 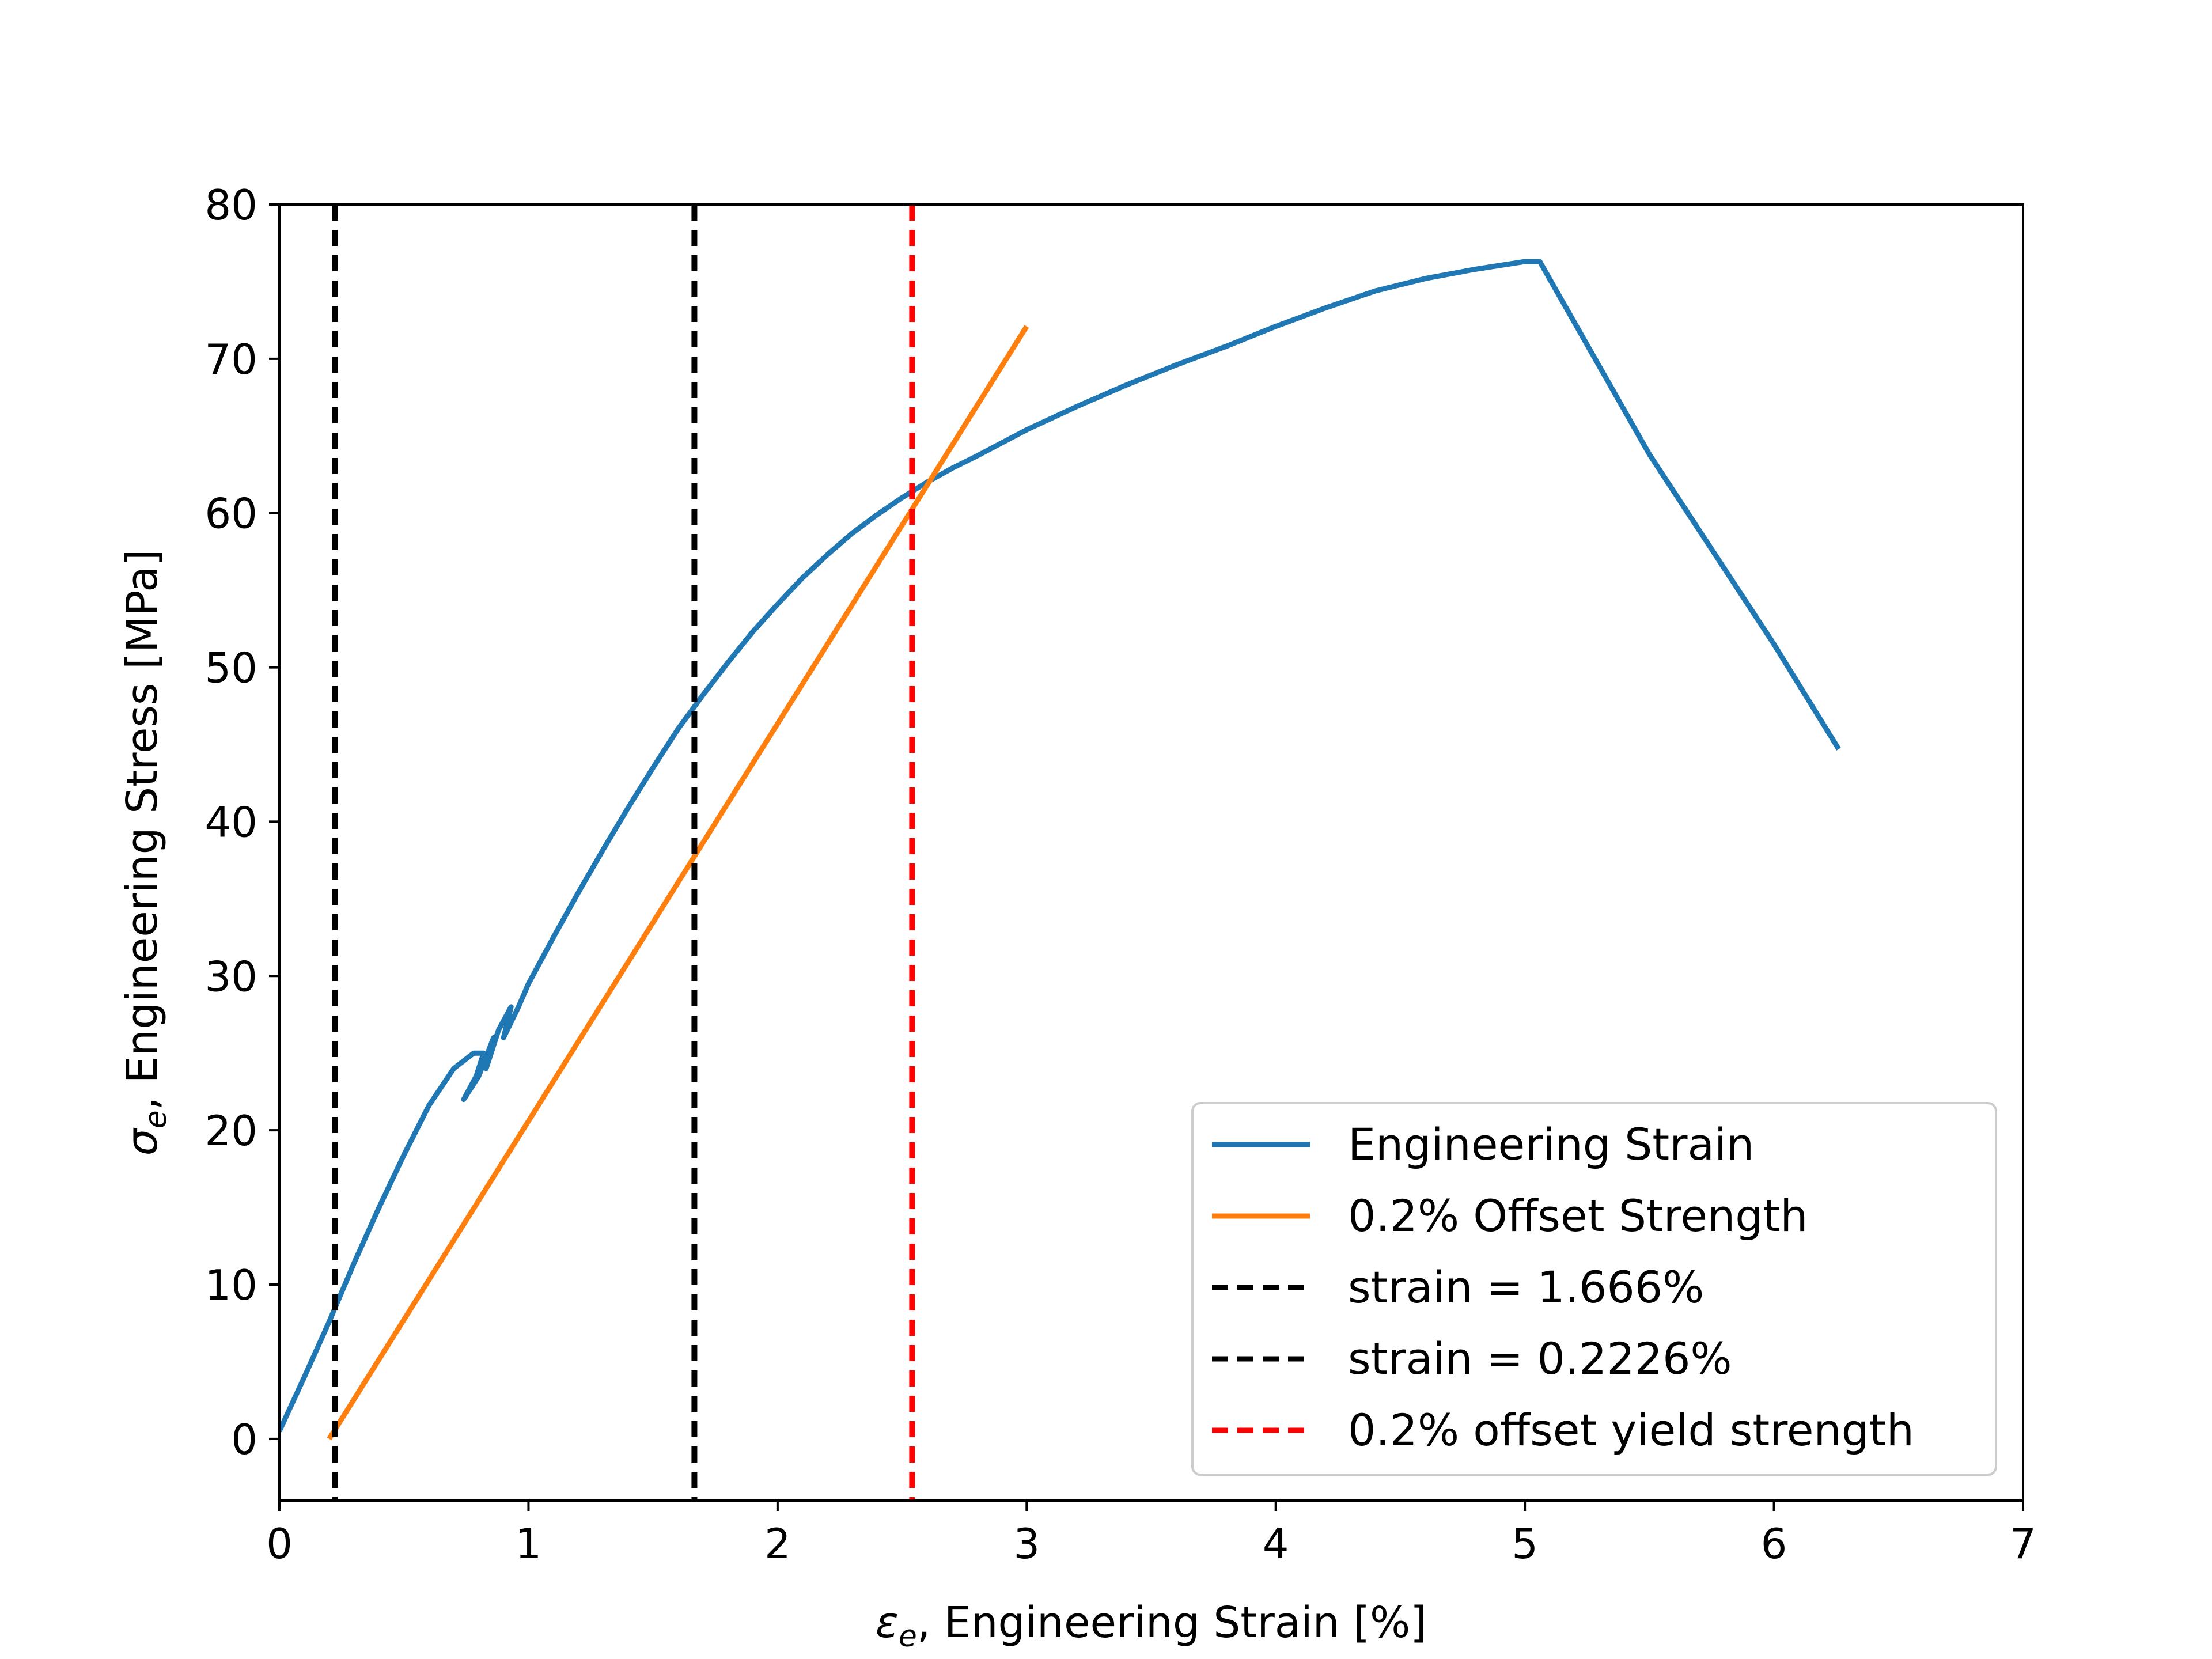 I want to click on legend-label-0-2-offset-yield-strength: 0.2% offset yield strength, so click(x=1631, y=1430).